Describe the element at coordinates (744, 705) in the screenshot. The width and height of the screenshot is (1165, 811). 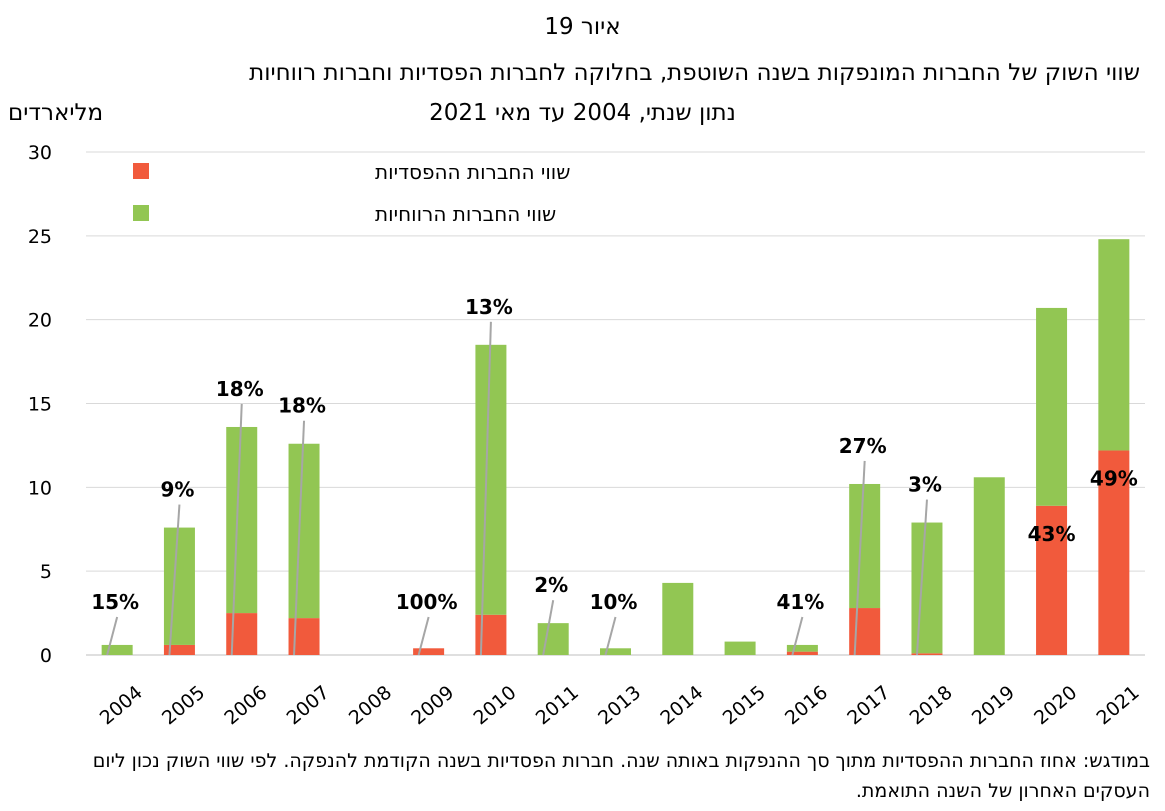
I see `x-tick-label: 2015` at that location.